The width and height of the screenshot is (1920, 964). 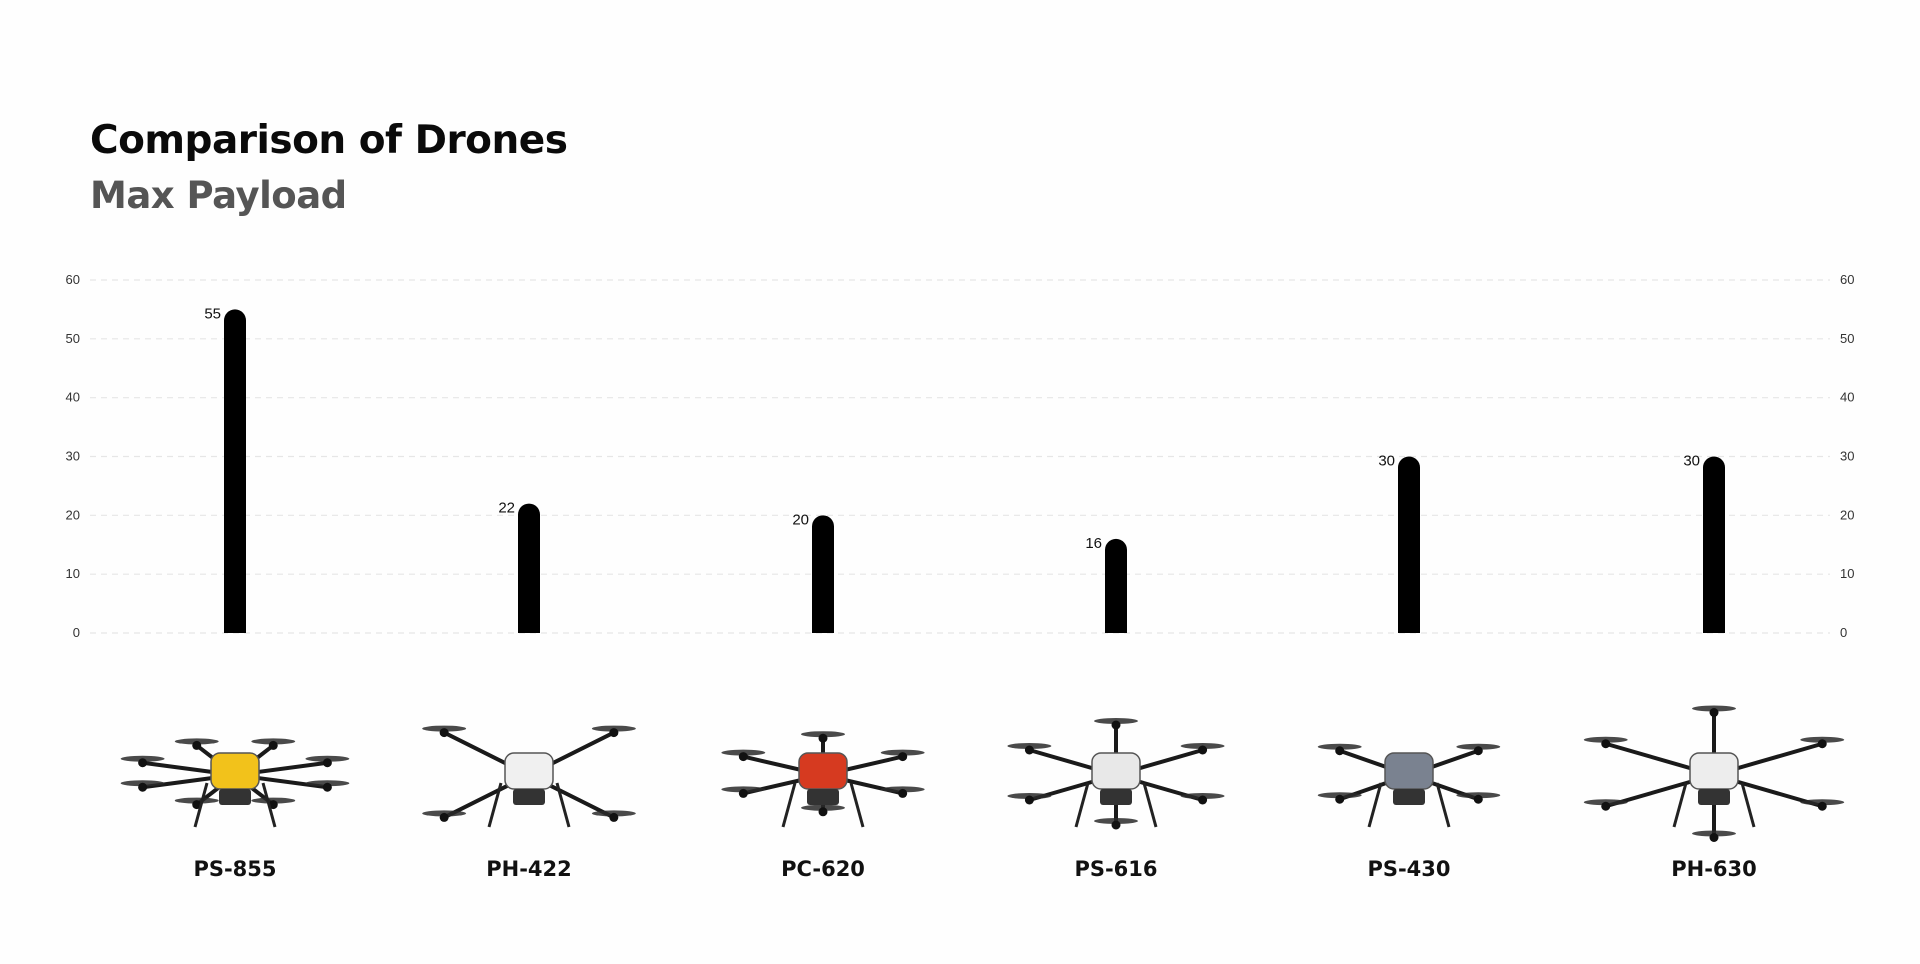 What do you see at coordinates (1847, 397) in the screenshot?
I see `y-tick-label-right: 40` at bounding box center [1847, 397].